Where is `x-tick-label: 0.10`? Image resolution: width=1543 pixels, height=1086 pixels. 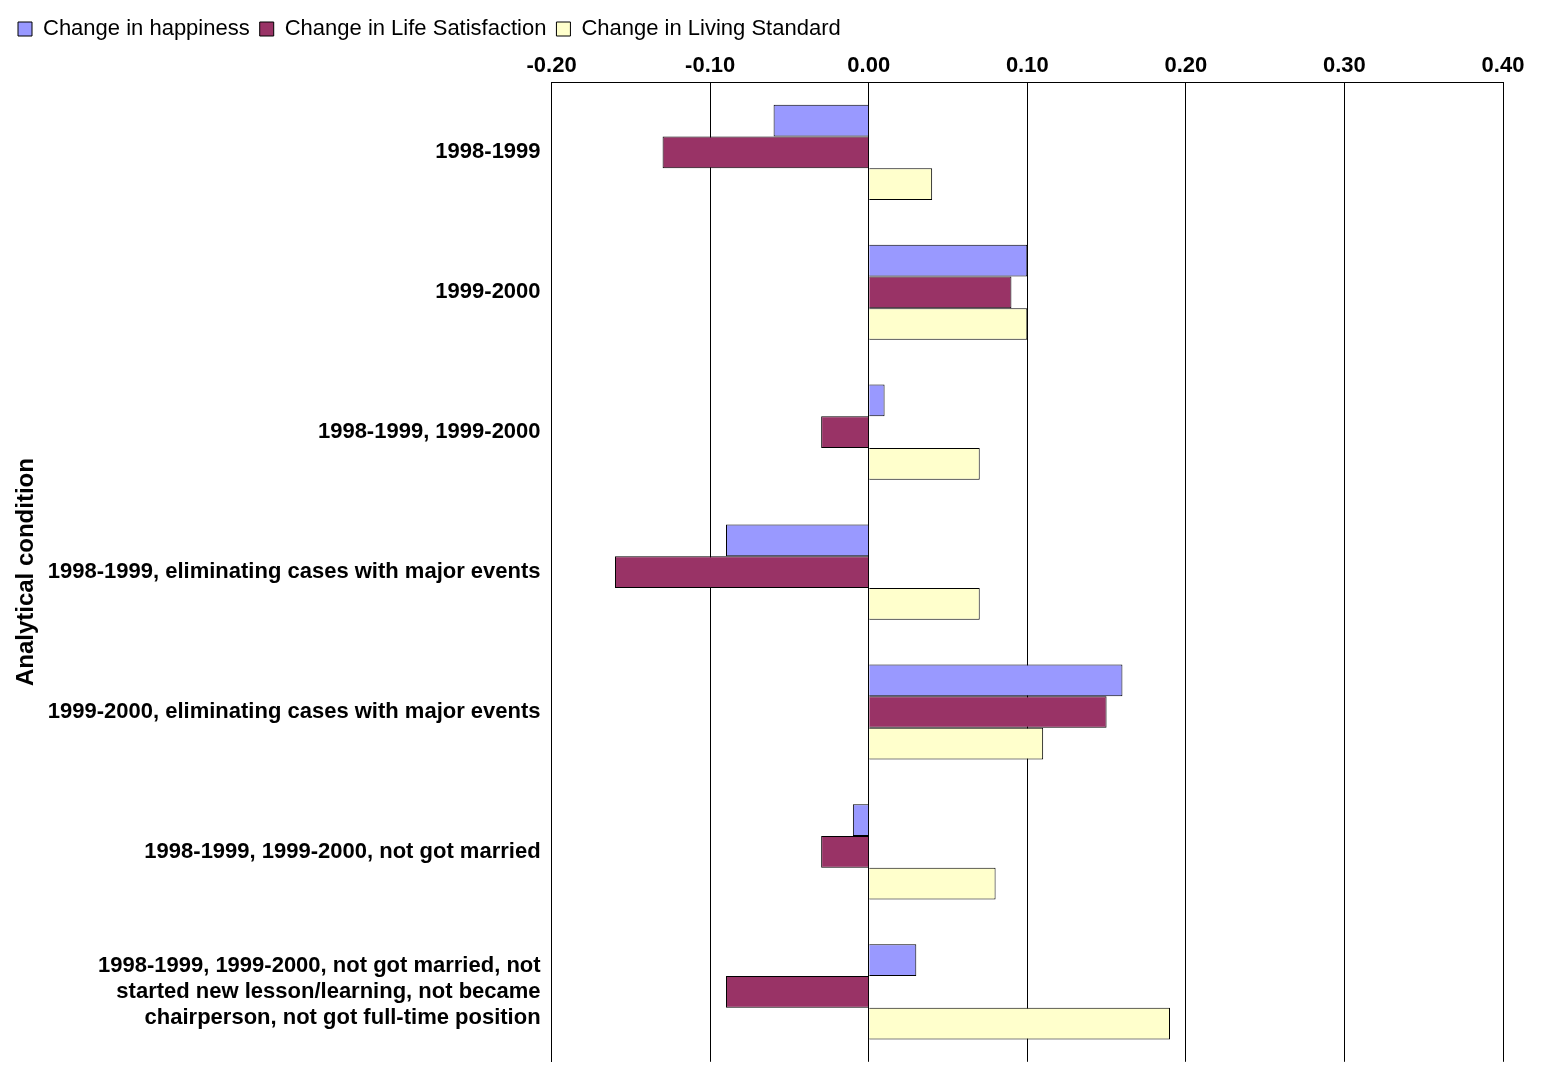 x-tick-label: 0.10 is located at coordinates (1027, 65).